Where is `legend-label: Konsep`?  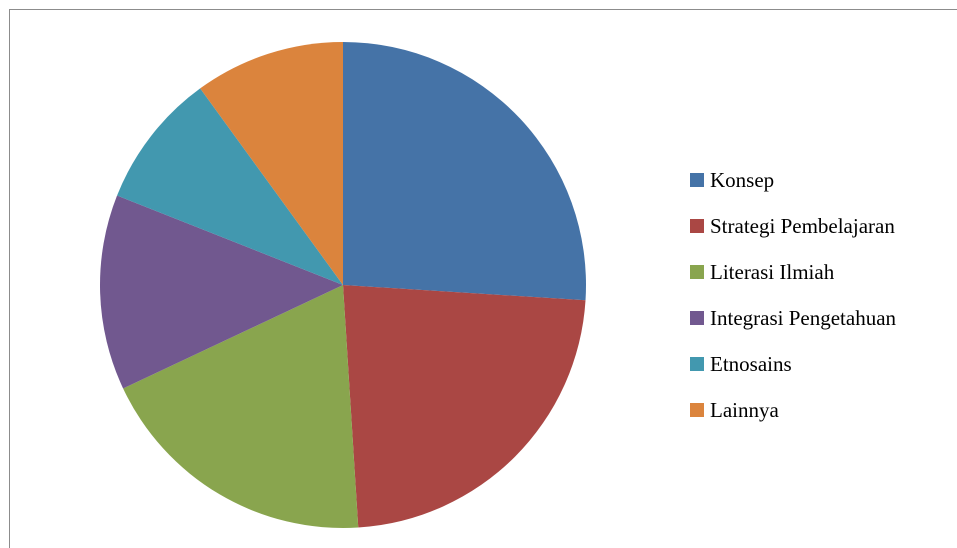 legend-label: Konsep is located at coordinates (742, 179).